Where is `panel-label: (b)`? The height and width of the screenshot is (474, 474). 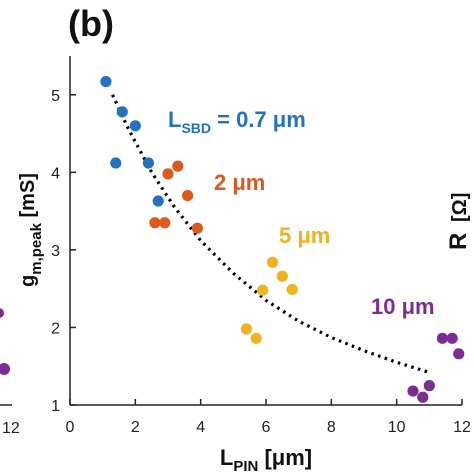
panel-label: (b) is located at coordinates (91, 23).